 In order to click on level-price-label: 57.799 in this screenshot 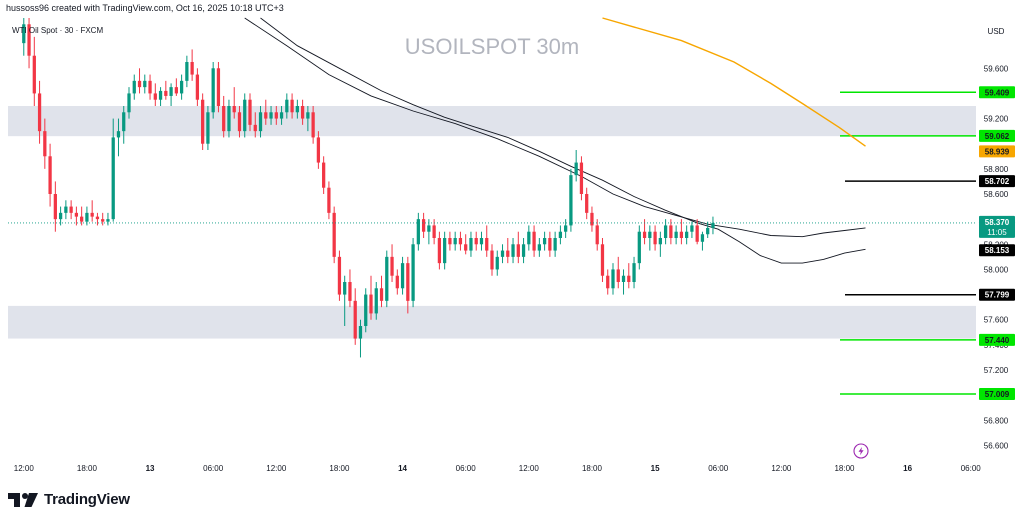, I will do `click(997, 295)`.